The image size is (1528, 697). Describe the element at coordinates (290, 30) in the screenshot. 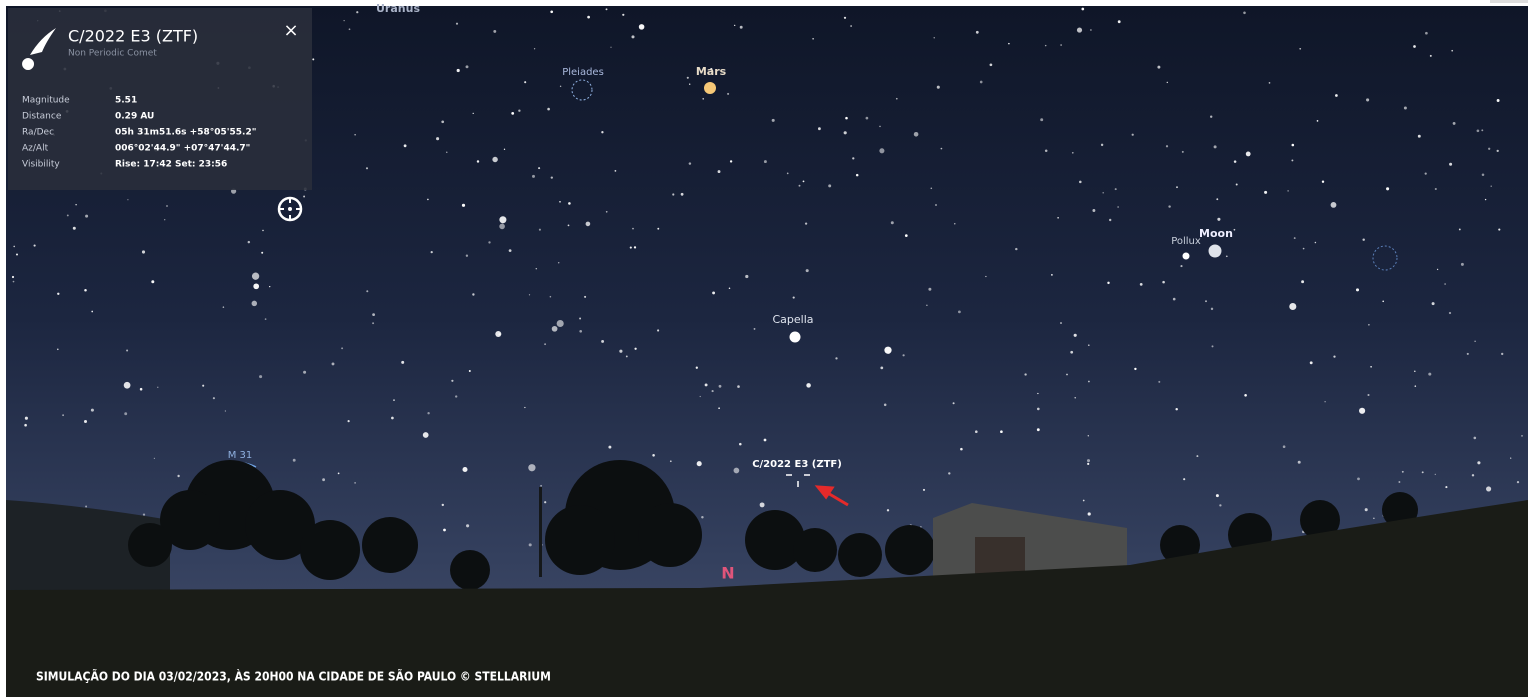

I see `close-button: ×` at that location.